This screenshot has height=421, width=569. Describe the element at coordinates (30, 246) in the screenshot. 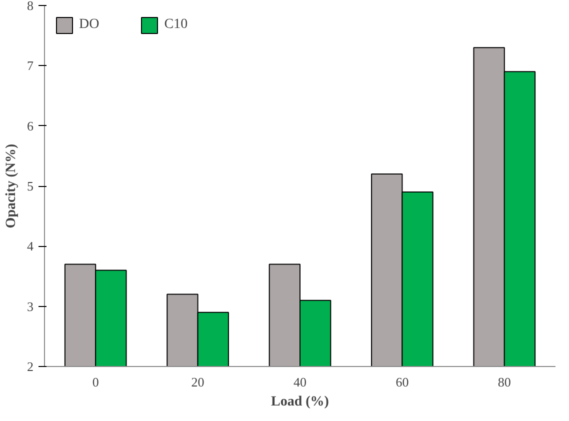

I see `y-tick-label: 4` at that location.